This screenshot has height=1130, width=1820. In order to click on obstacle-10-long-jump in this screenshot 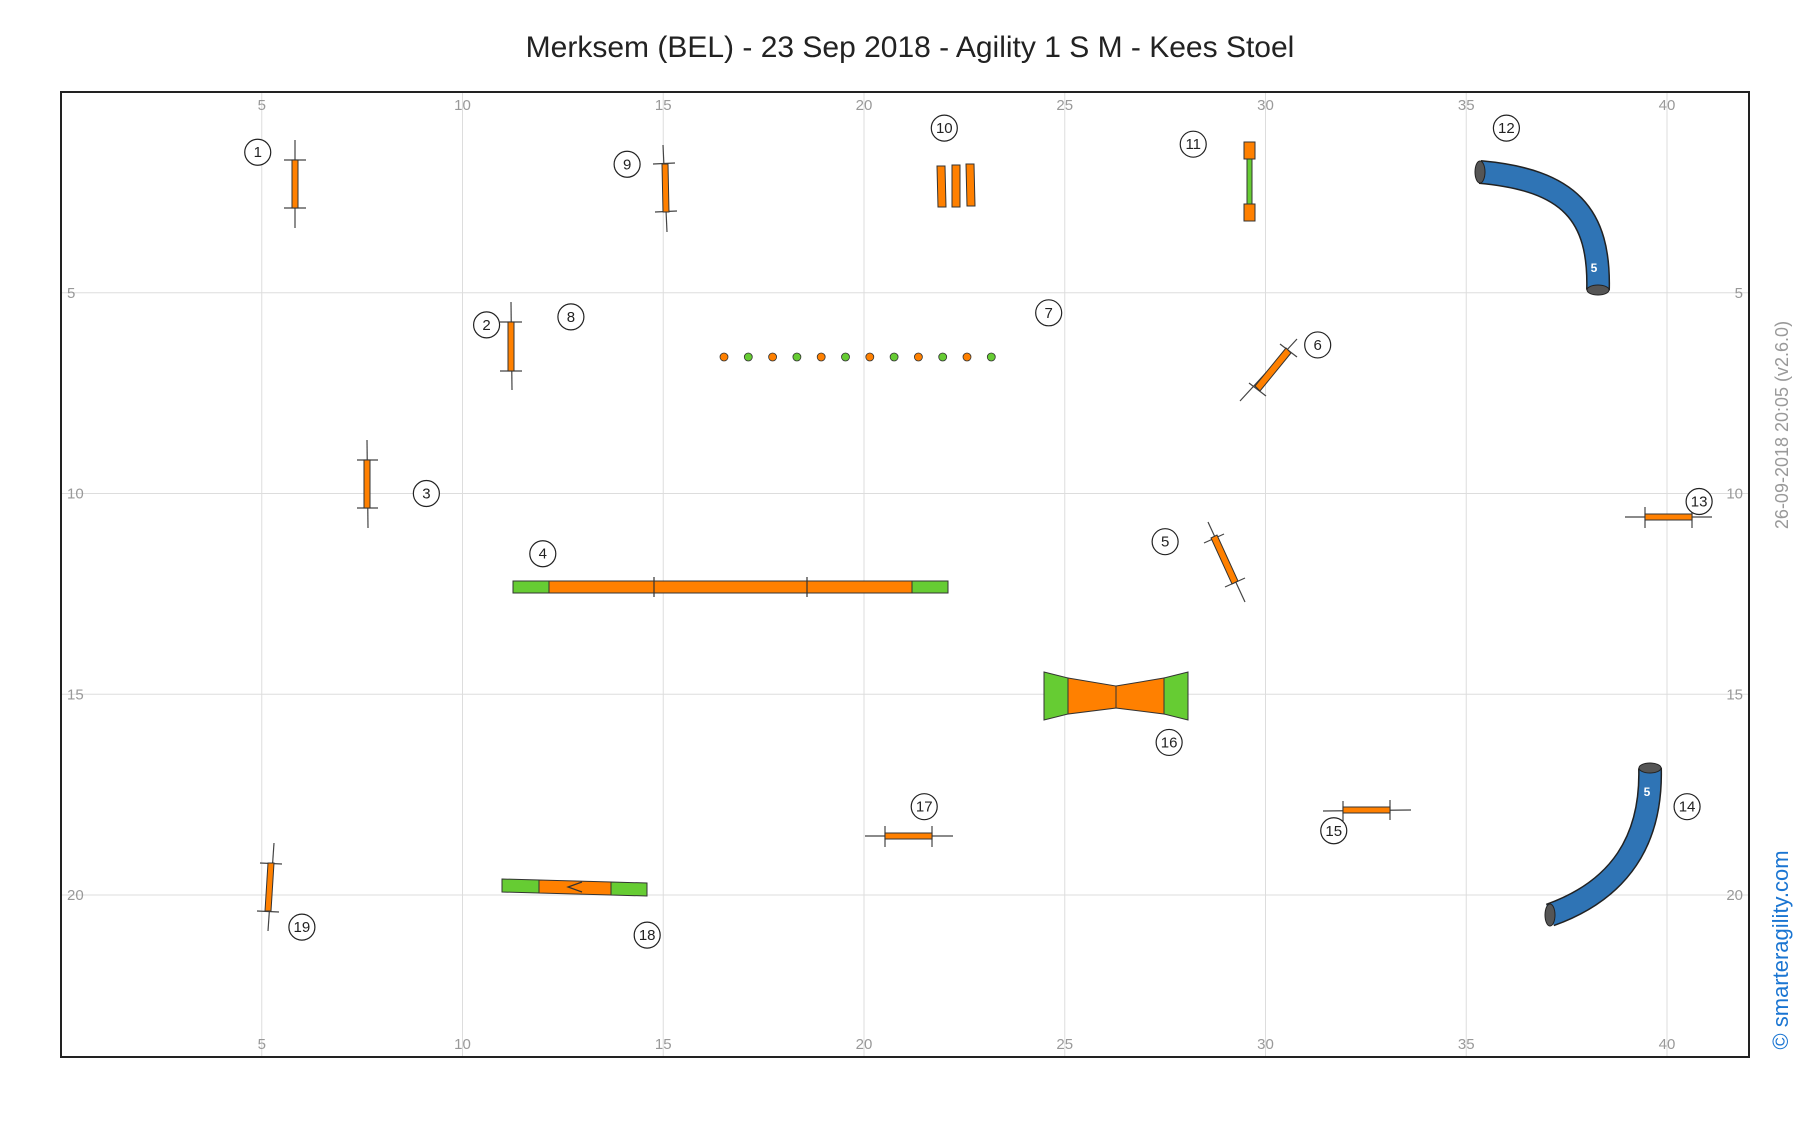, I will do `click(956, 185)`.